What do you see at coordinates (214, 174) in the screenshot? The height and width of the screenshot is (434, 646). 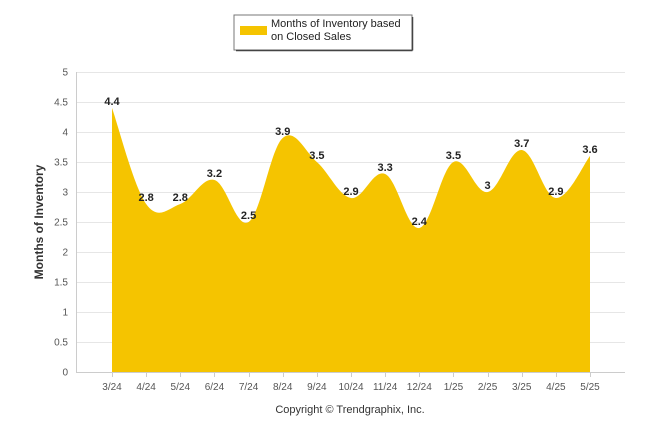 I see `data-label: 3.2` at bounding box center [214, 174].